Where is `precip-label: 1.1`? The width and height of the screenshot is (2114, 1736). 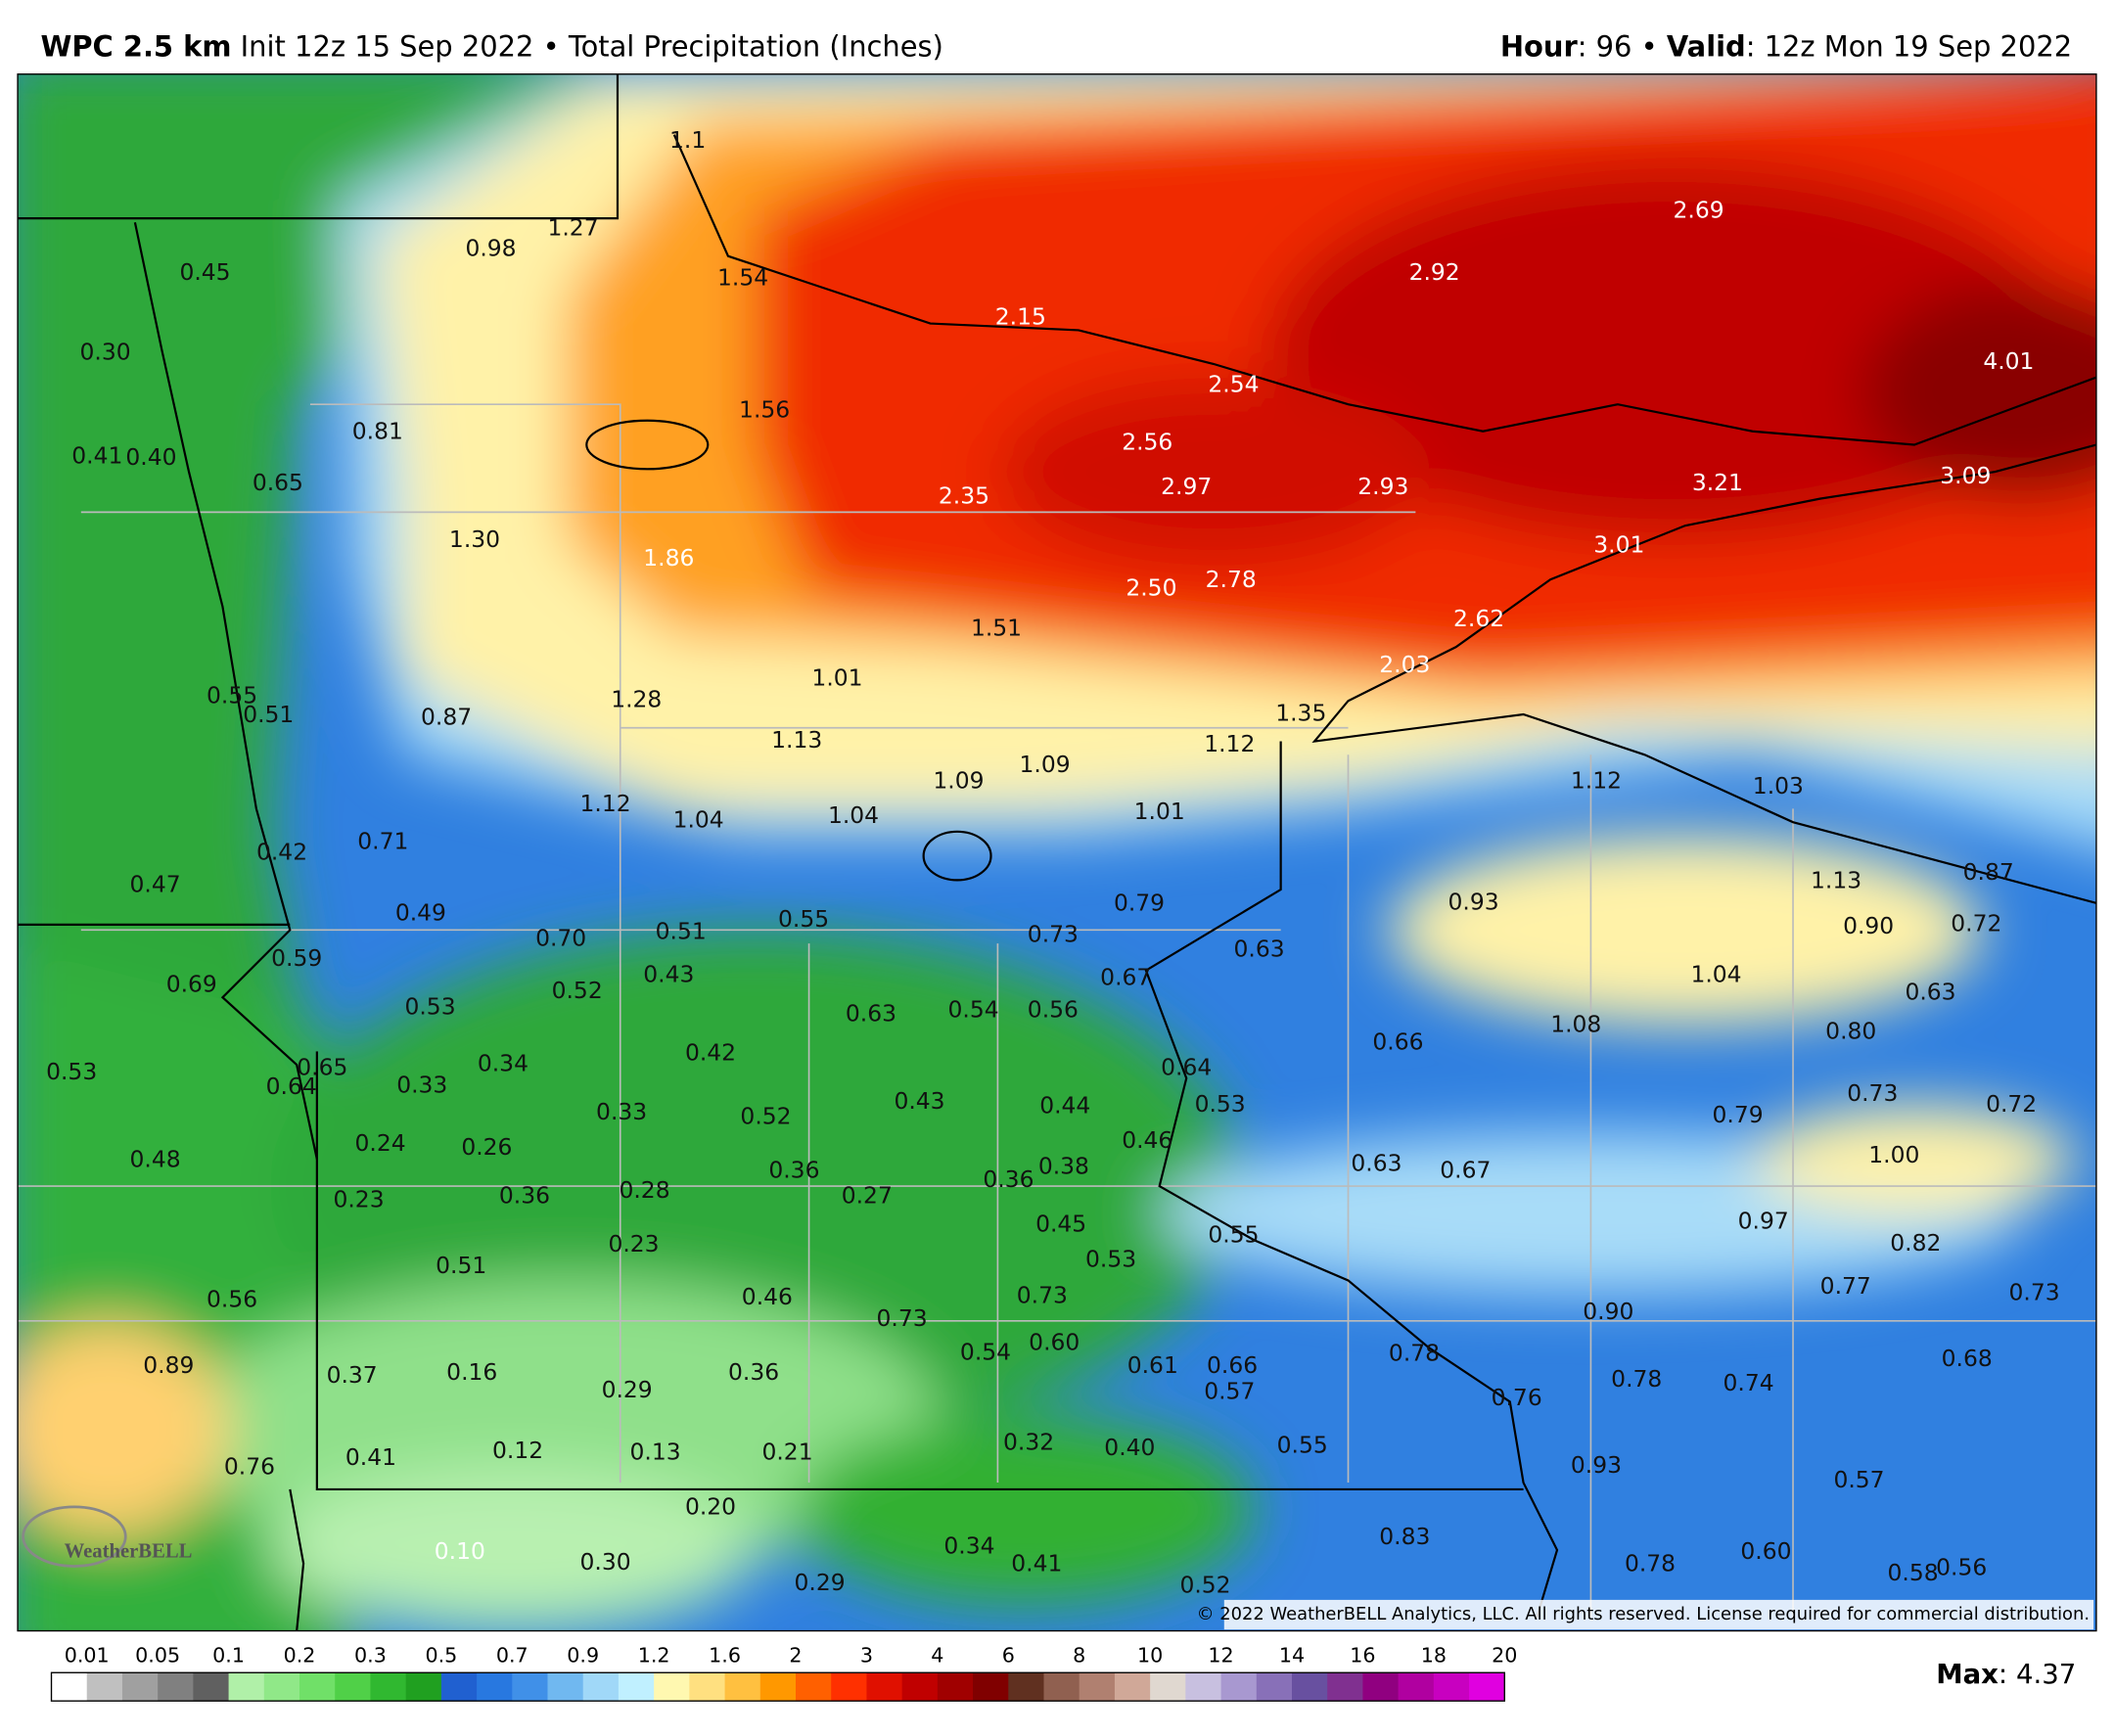 precip-label: 1.1 is located at coordinates (688, 140).